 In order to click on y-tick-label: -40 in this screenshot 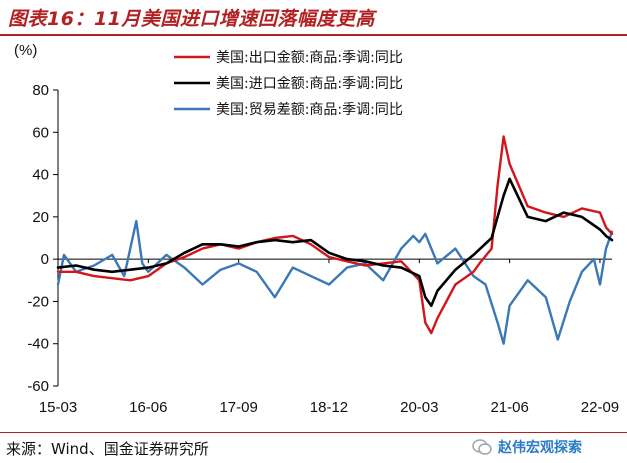, I will do `click(38, 344)`.